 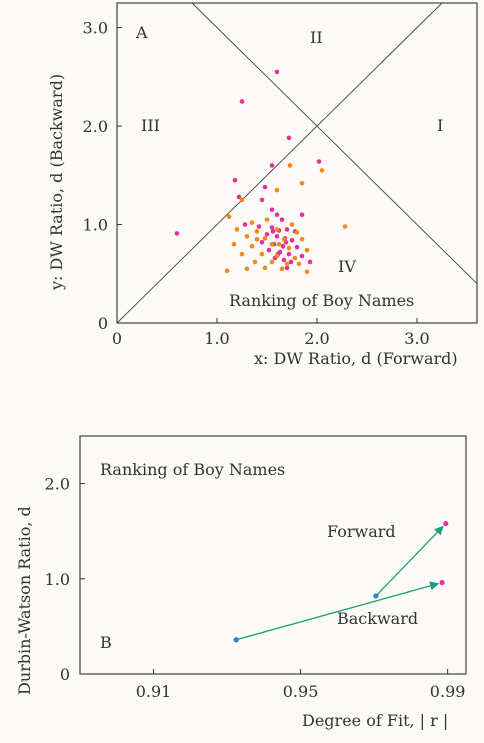 I want to click on region-label-i: I, so click(x=440, y=125).